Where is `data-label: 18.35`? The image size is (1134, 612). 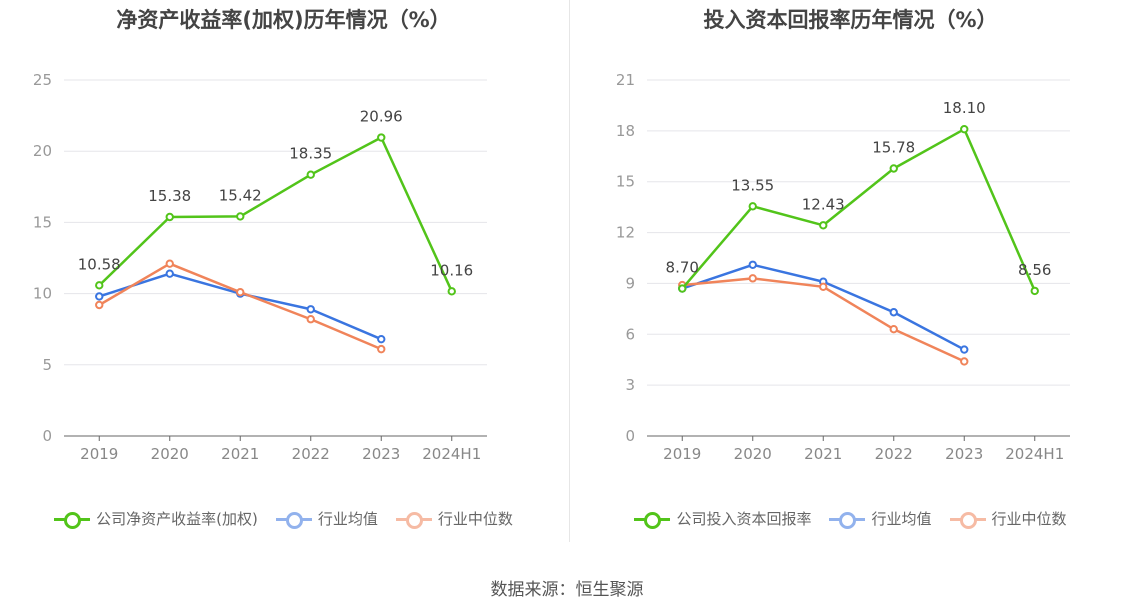 data-label: 18.35 is located at coordinates (310, 154).